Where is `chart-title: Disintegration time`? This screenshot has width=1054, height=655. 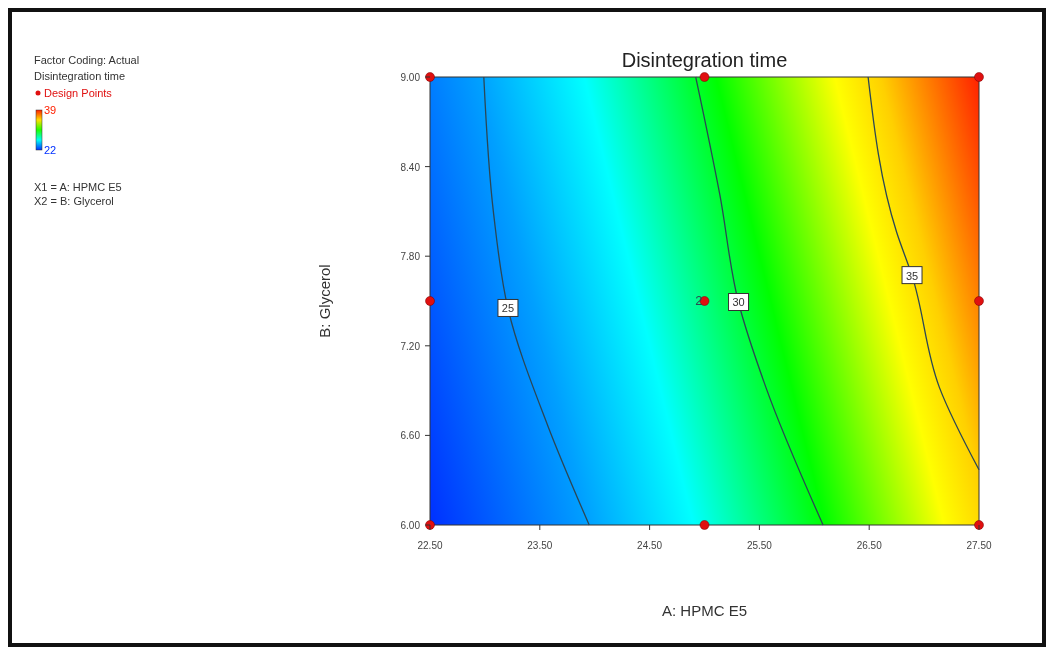
chart-title: Disintegration time is located at coordinates (704, 60).